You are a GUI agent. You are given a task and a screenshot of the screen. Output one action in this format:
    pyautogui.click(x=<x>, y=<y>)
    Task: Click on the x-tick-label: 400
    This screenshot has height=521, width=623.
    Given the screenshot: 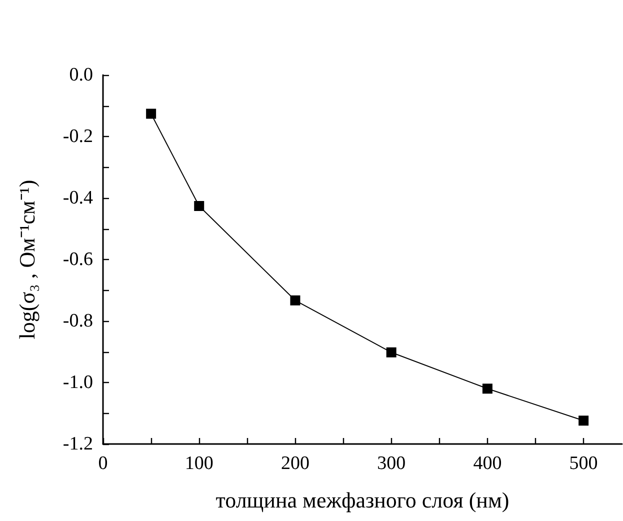 What is the action you would take?
    pyautogui.click(x=487, y=463)
    